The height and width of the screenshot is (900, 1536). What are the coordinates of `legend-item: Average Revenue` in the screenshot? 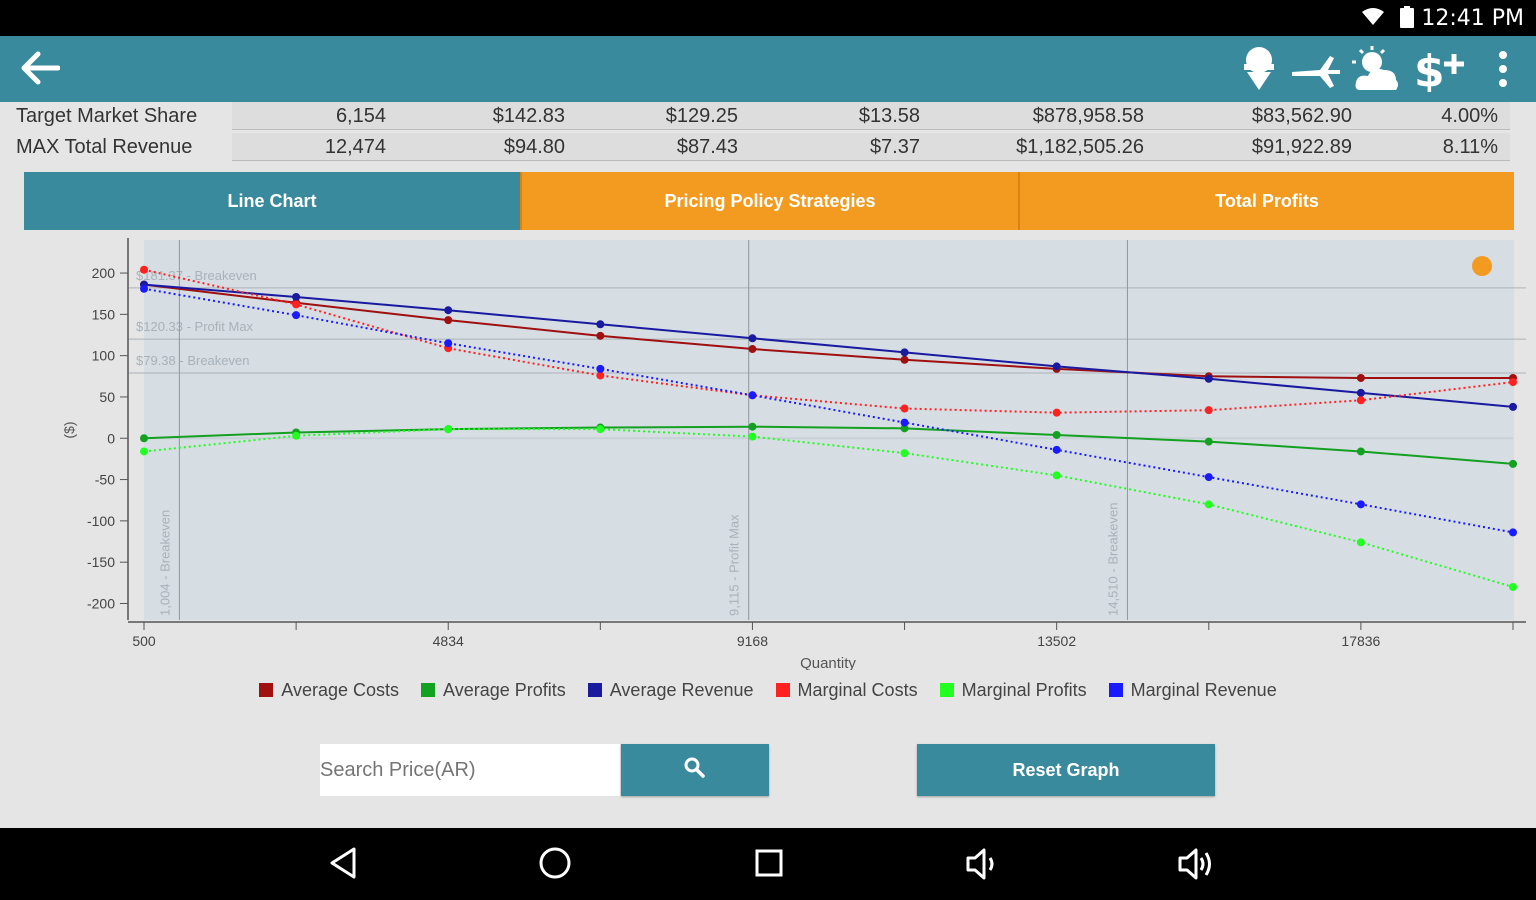 It's located at (670, 690).